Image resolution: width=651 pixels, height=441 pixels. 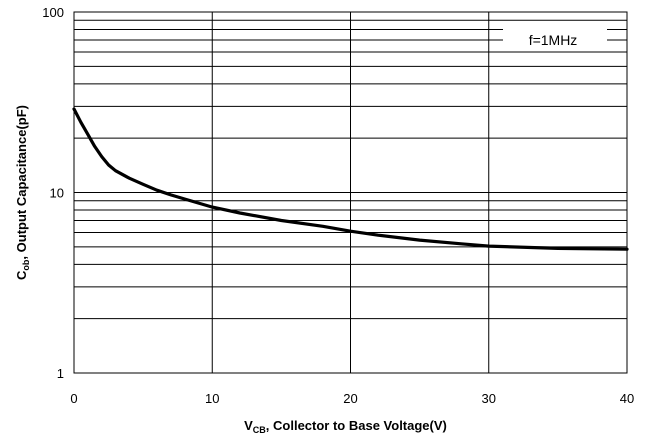 I want to click on x-tick-label: 0, so click(x=73, y=398).